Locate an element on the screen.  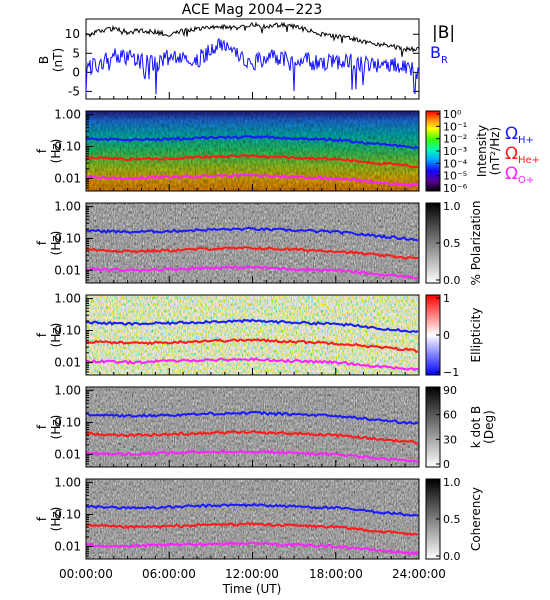
spectrogram-texture is located at coordinates (252, 243).